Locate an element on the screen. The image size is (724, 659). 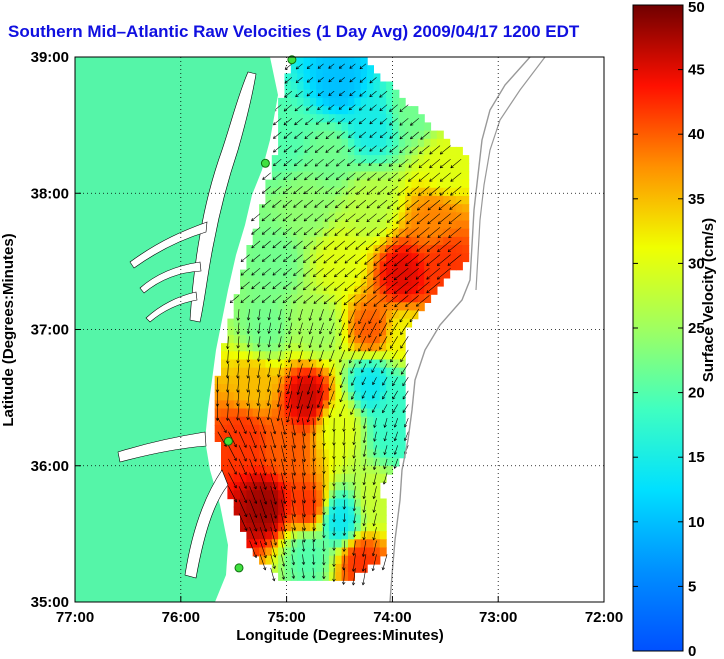
colorbar-tick-label: 15 is located at coordinates (696, 457).